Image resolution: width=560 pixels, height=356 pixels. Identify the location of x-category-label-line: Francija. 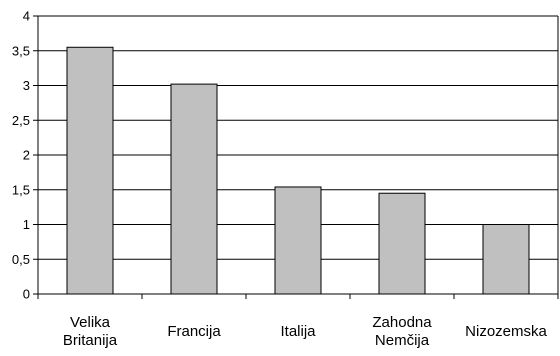
(194, 331).